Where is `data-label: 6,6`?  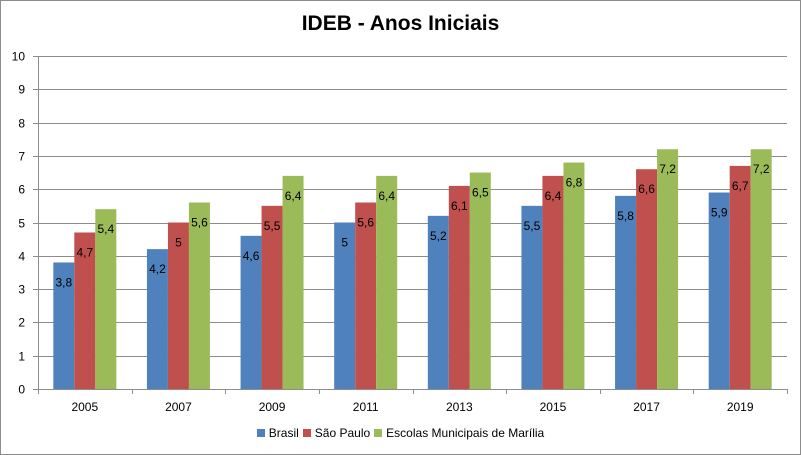 data-label: 6,6 is located at coordinates (646, 189).